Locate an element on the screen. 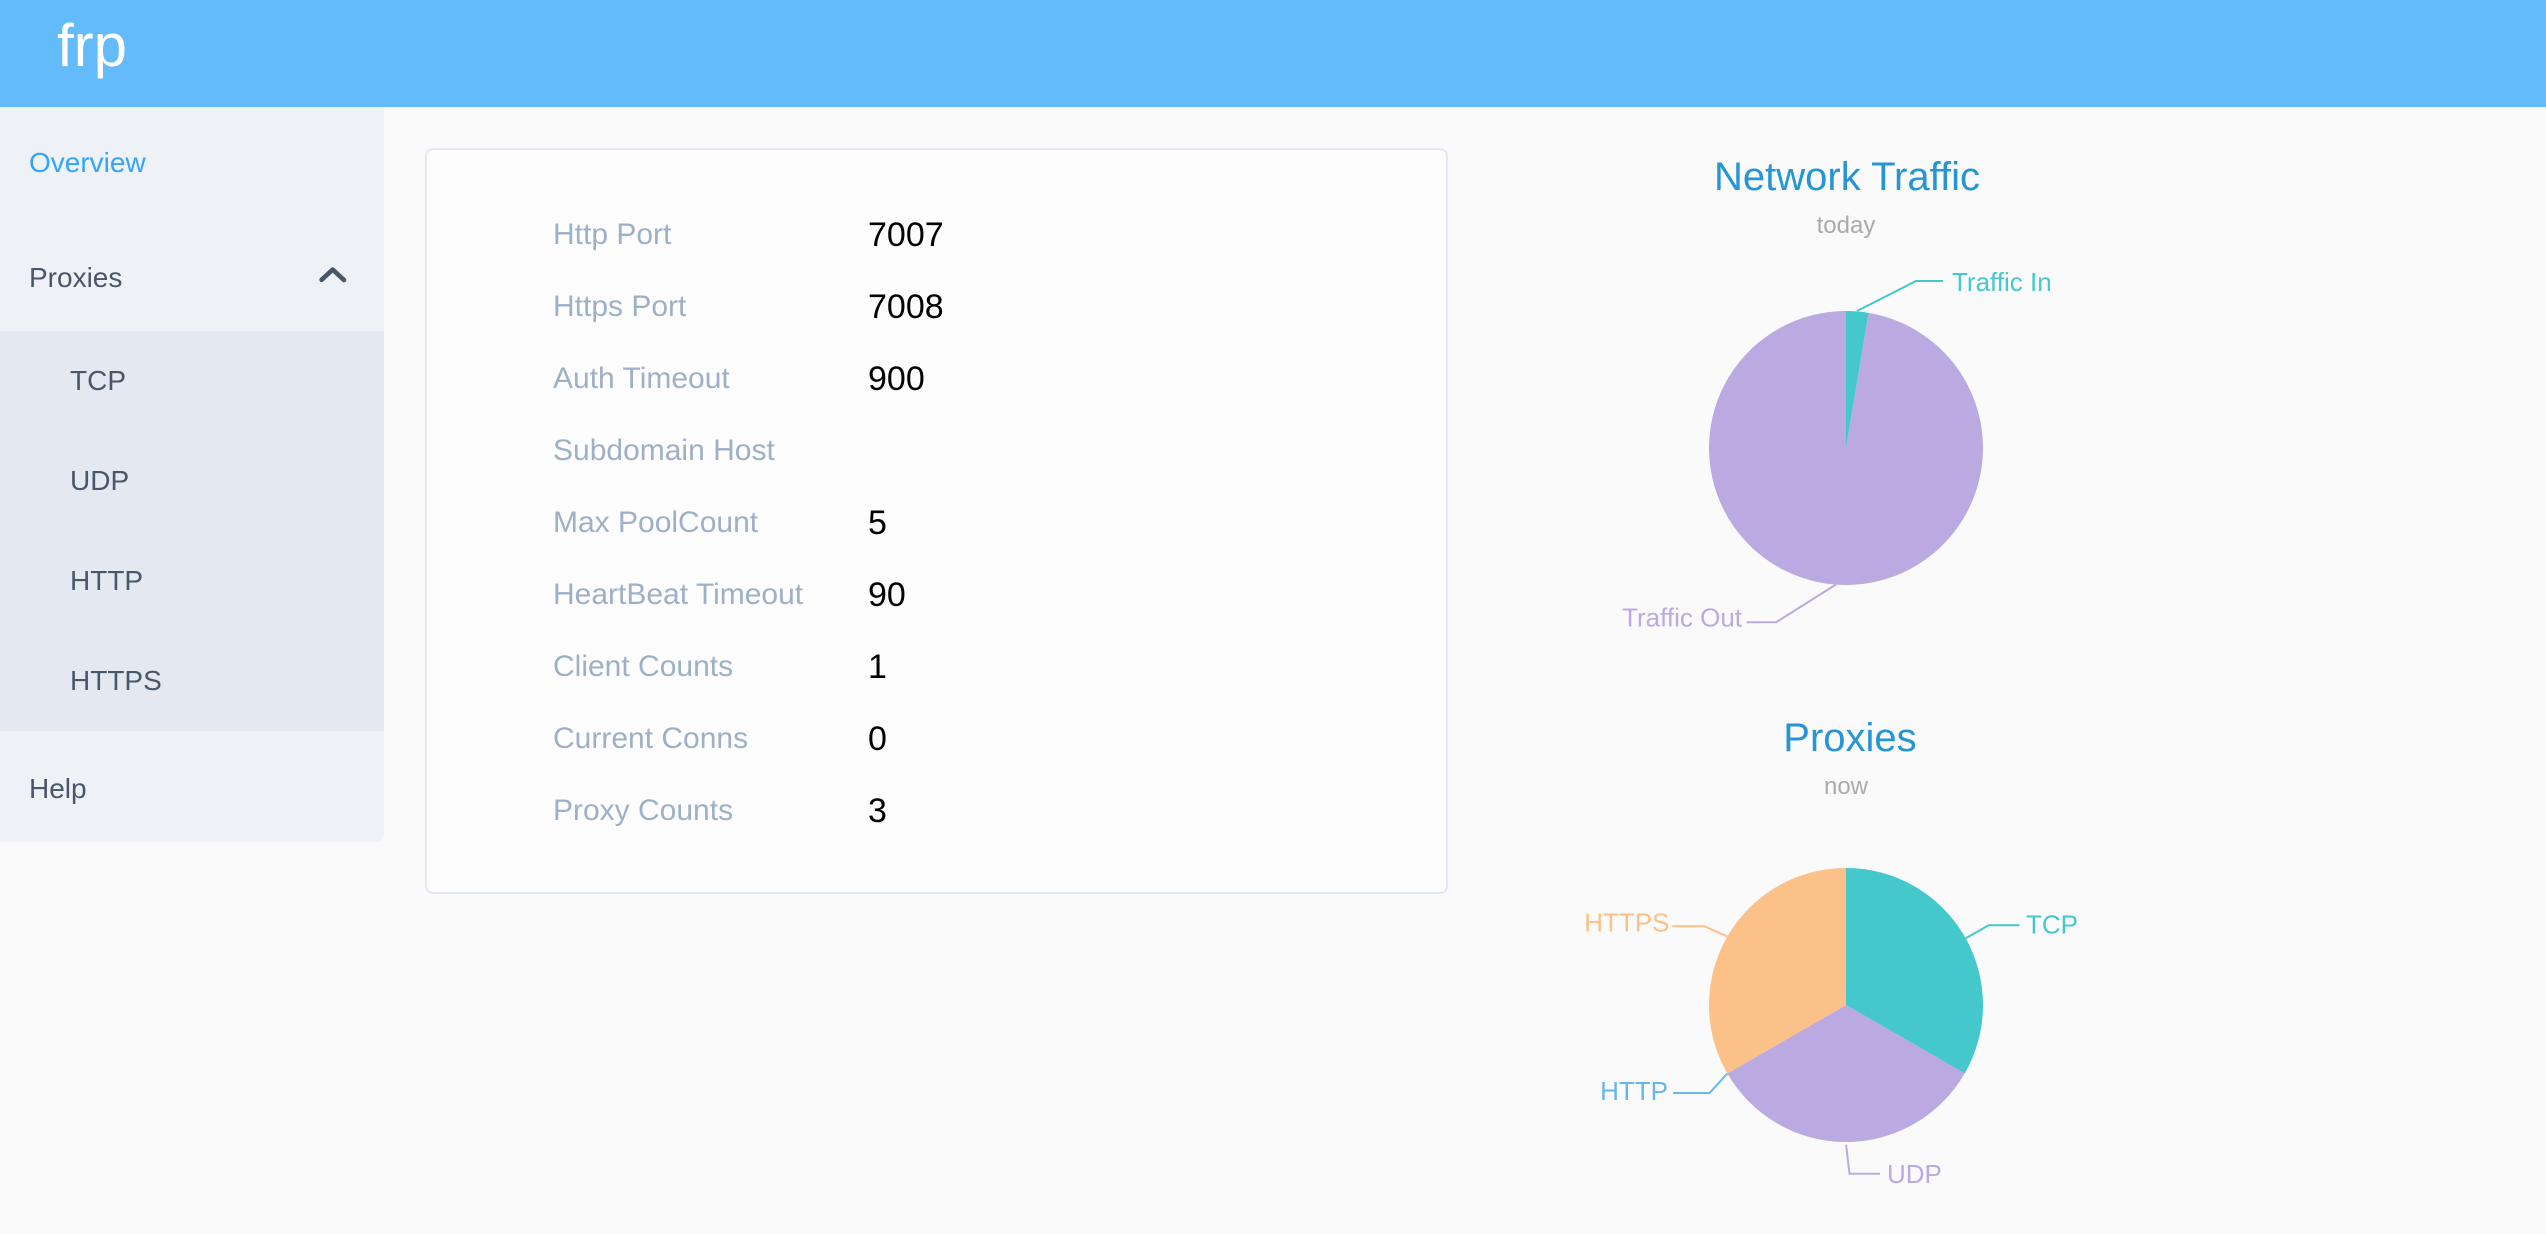 This screenshot has height=1234, width=2546. svg-text: Proxies is located at coordinates (1849, 738).